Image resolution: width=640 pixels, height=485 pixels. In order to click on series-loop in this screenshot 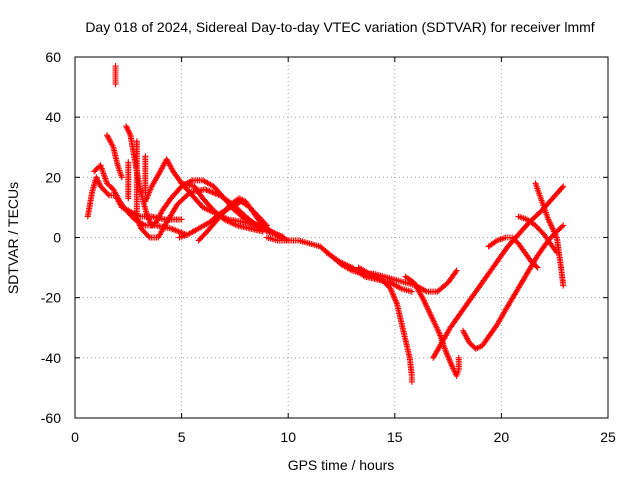, I will do `click(513, 252)`.